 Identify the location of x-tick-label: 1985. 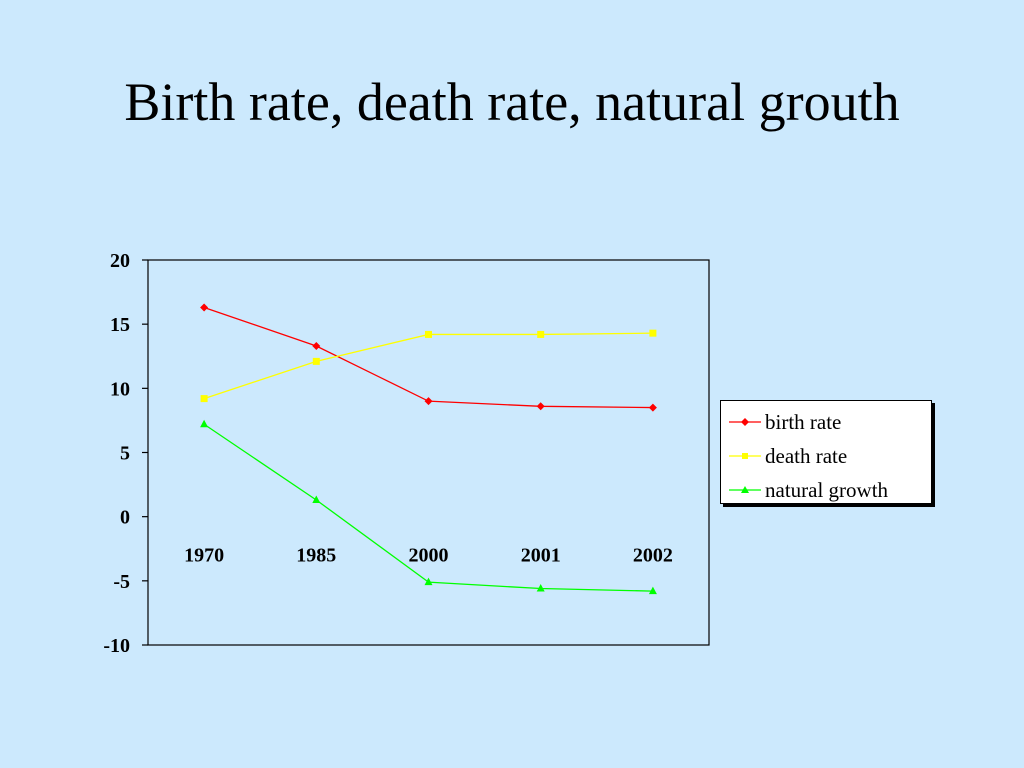
(316, 556).